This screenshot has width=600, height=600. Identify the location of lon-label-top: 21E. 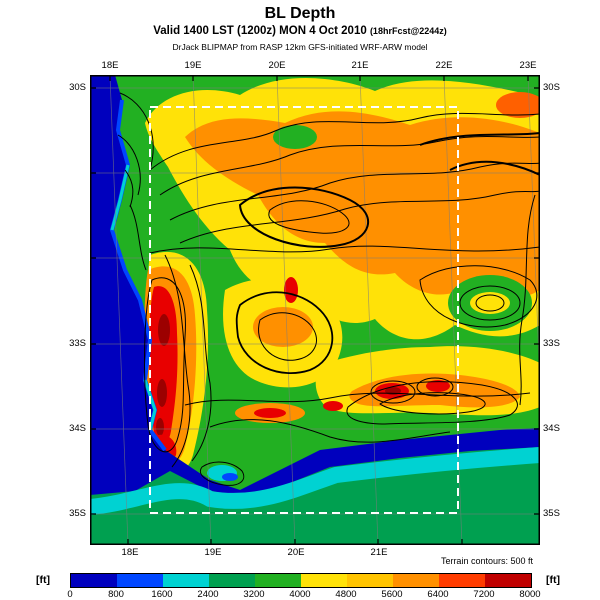
(360, 65).